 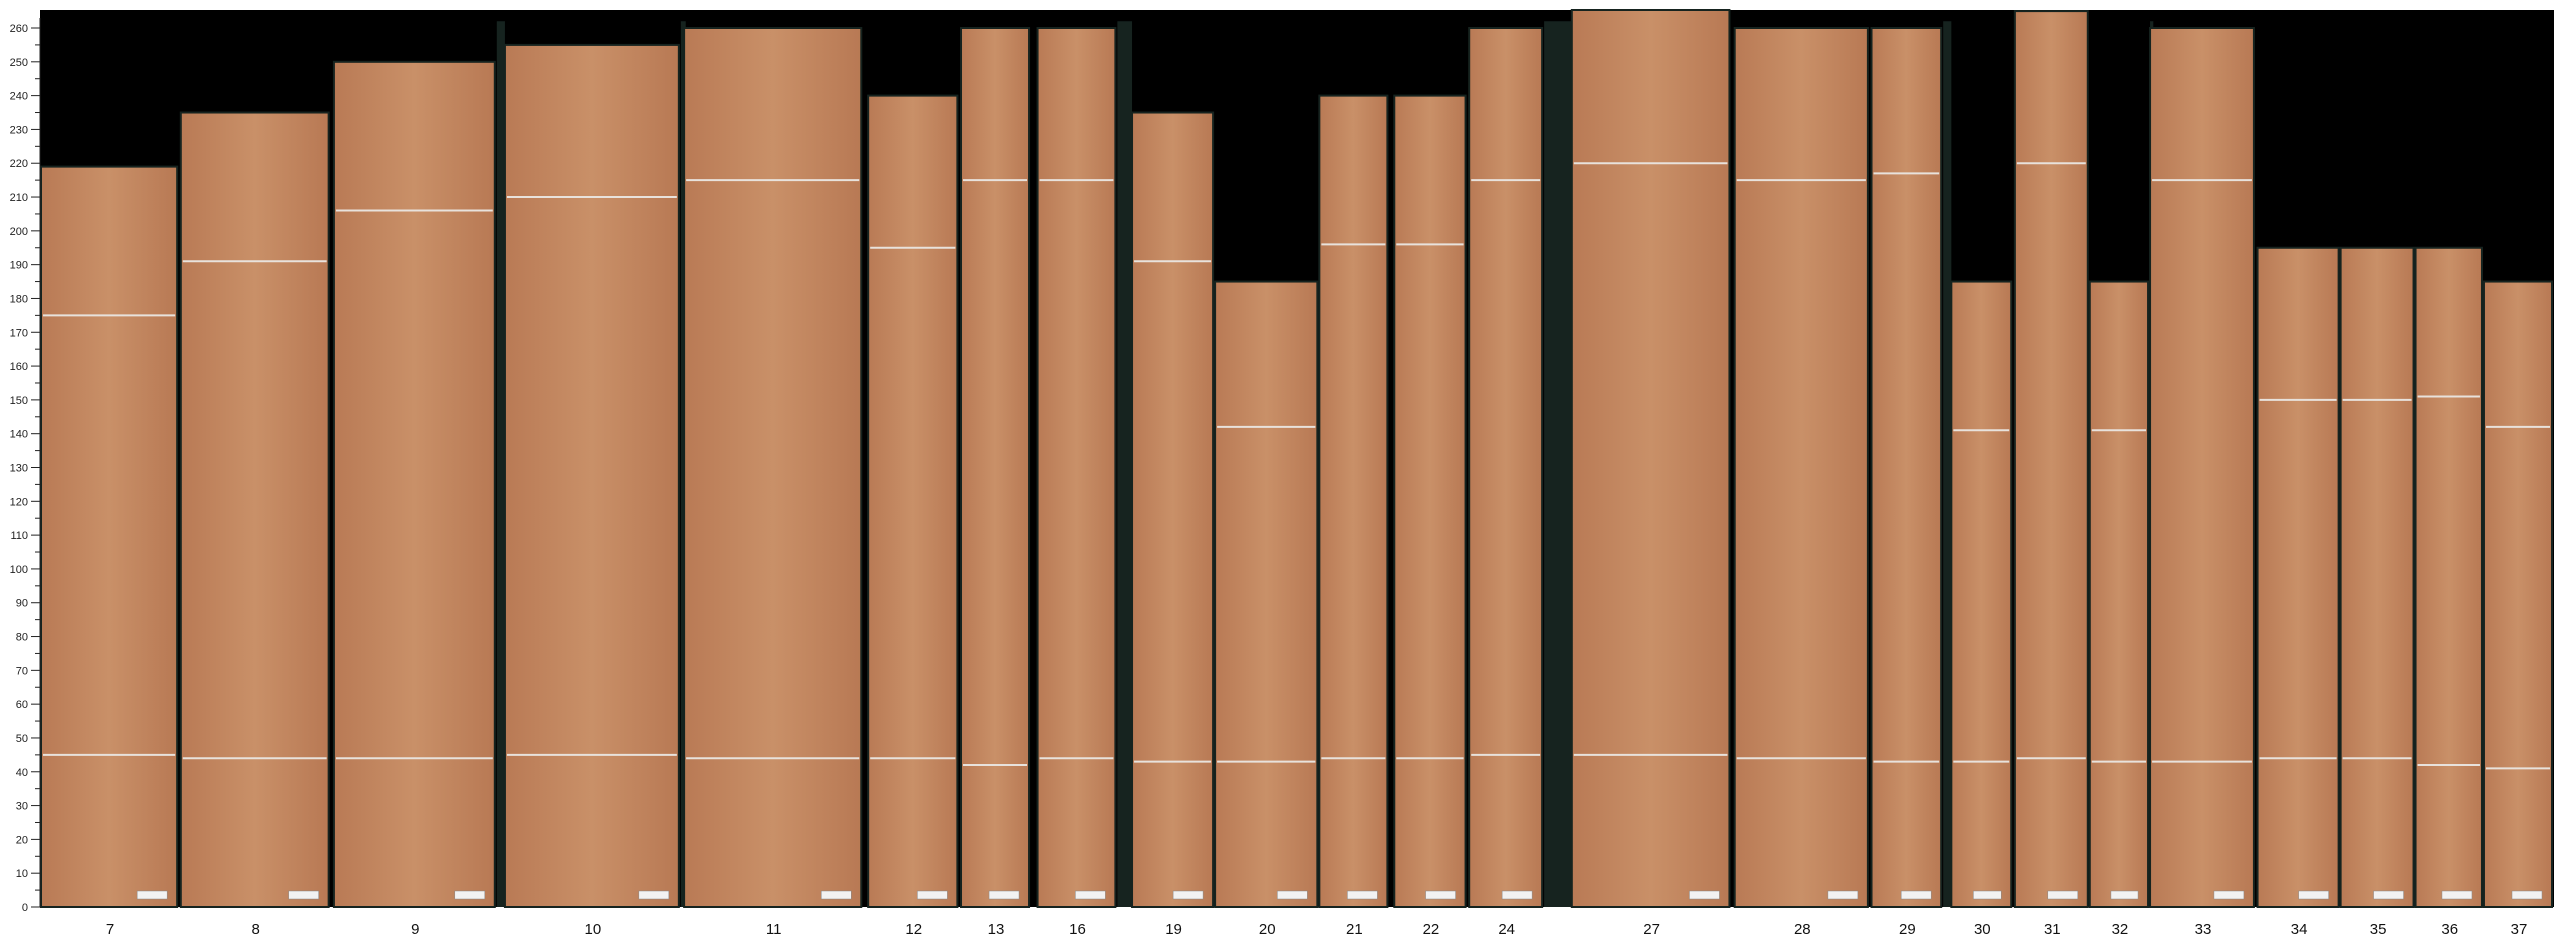 What do you see at coordinates (1982, 929) in the screenshot?
I see `board-label: 30` at bounding box center [1982, 929].